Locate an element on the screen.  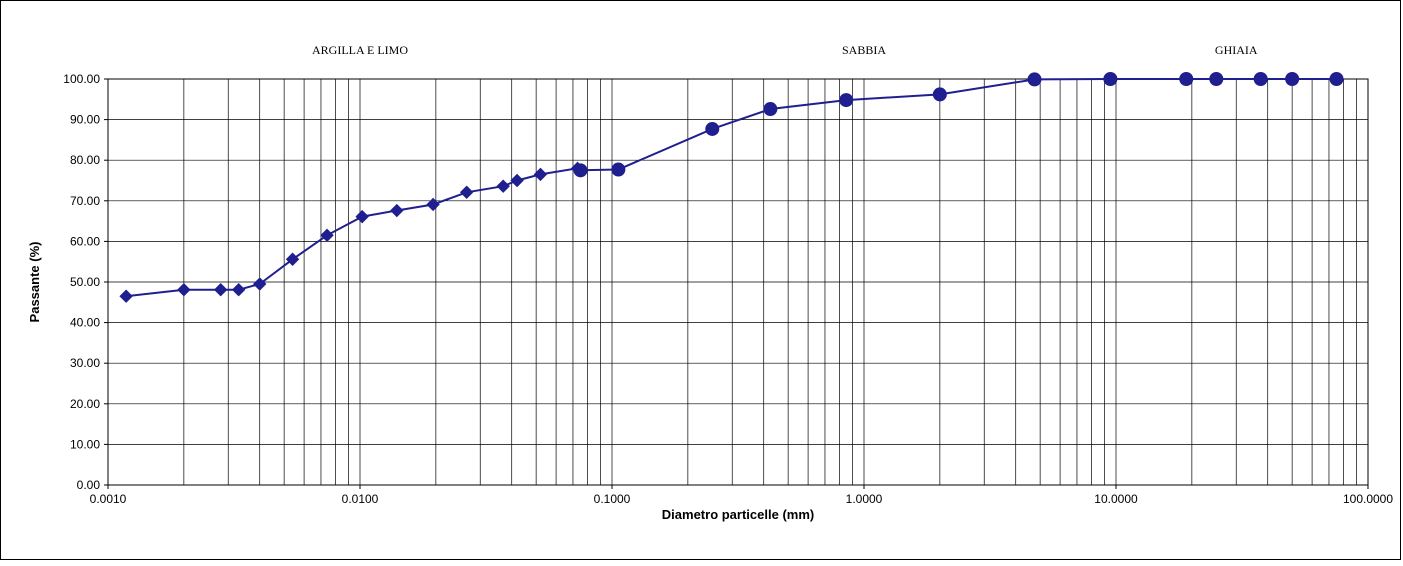
y-tick-label: 100.00 is located at coordinates (81, 79).